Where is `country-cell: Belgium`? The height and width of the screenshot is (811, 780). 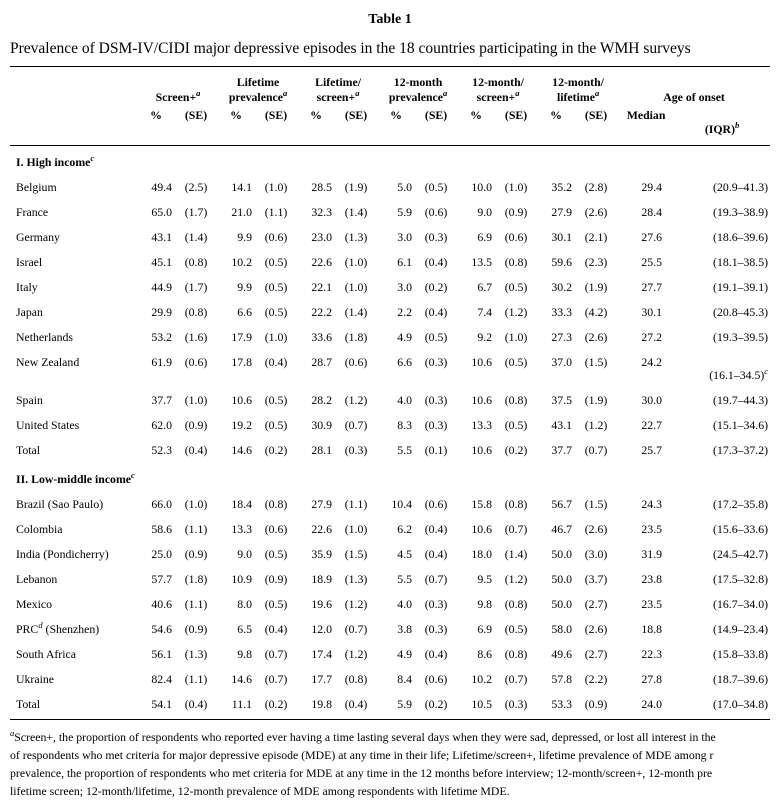 country-cell: Belgium is located at coordinates (36, 187).